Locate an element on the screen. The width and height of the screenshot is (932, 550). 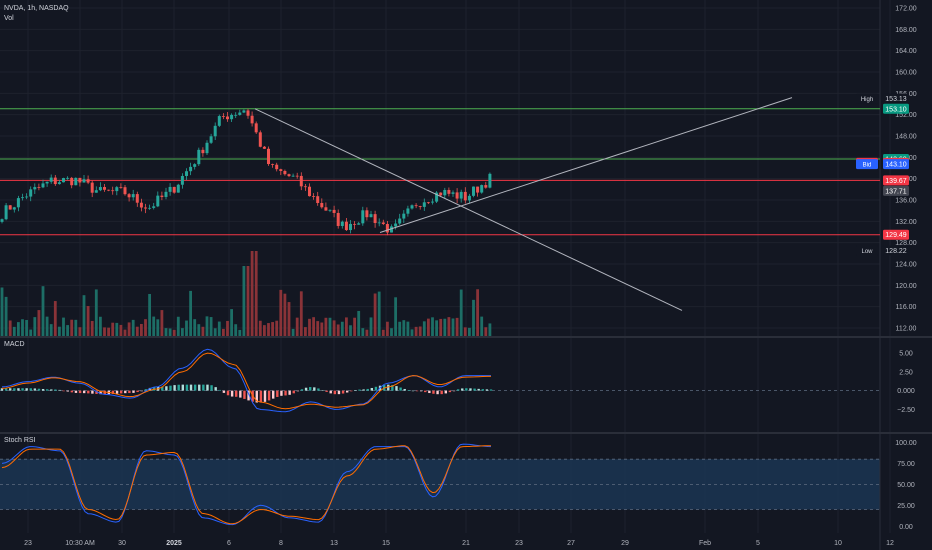
volume-label: Vol is located at coordinates (9, 18).